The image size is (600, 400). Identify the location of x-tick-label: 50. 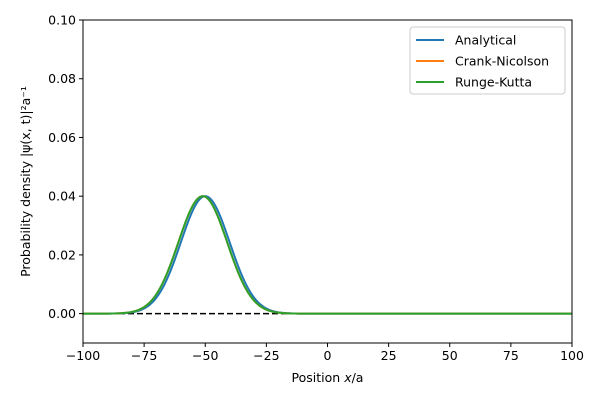
(450, 355).